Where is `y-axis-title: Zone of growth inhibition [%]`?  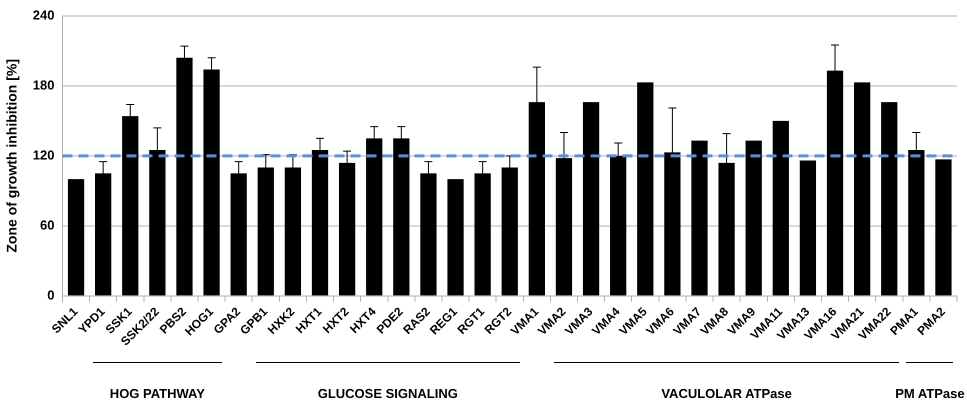
y-axis-title: Zone of growth inhibition [%] is located at coordinates (11, 156).